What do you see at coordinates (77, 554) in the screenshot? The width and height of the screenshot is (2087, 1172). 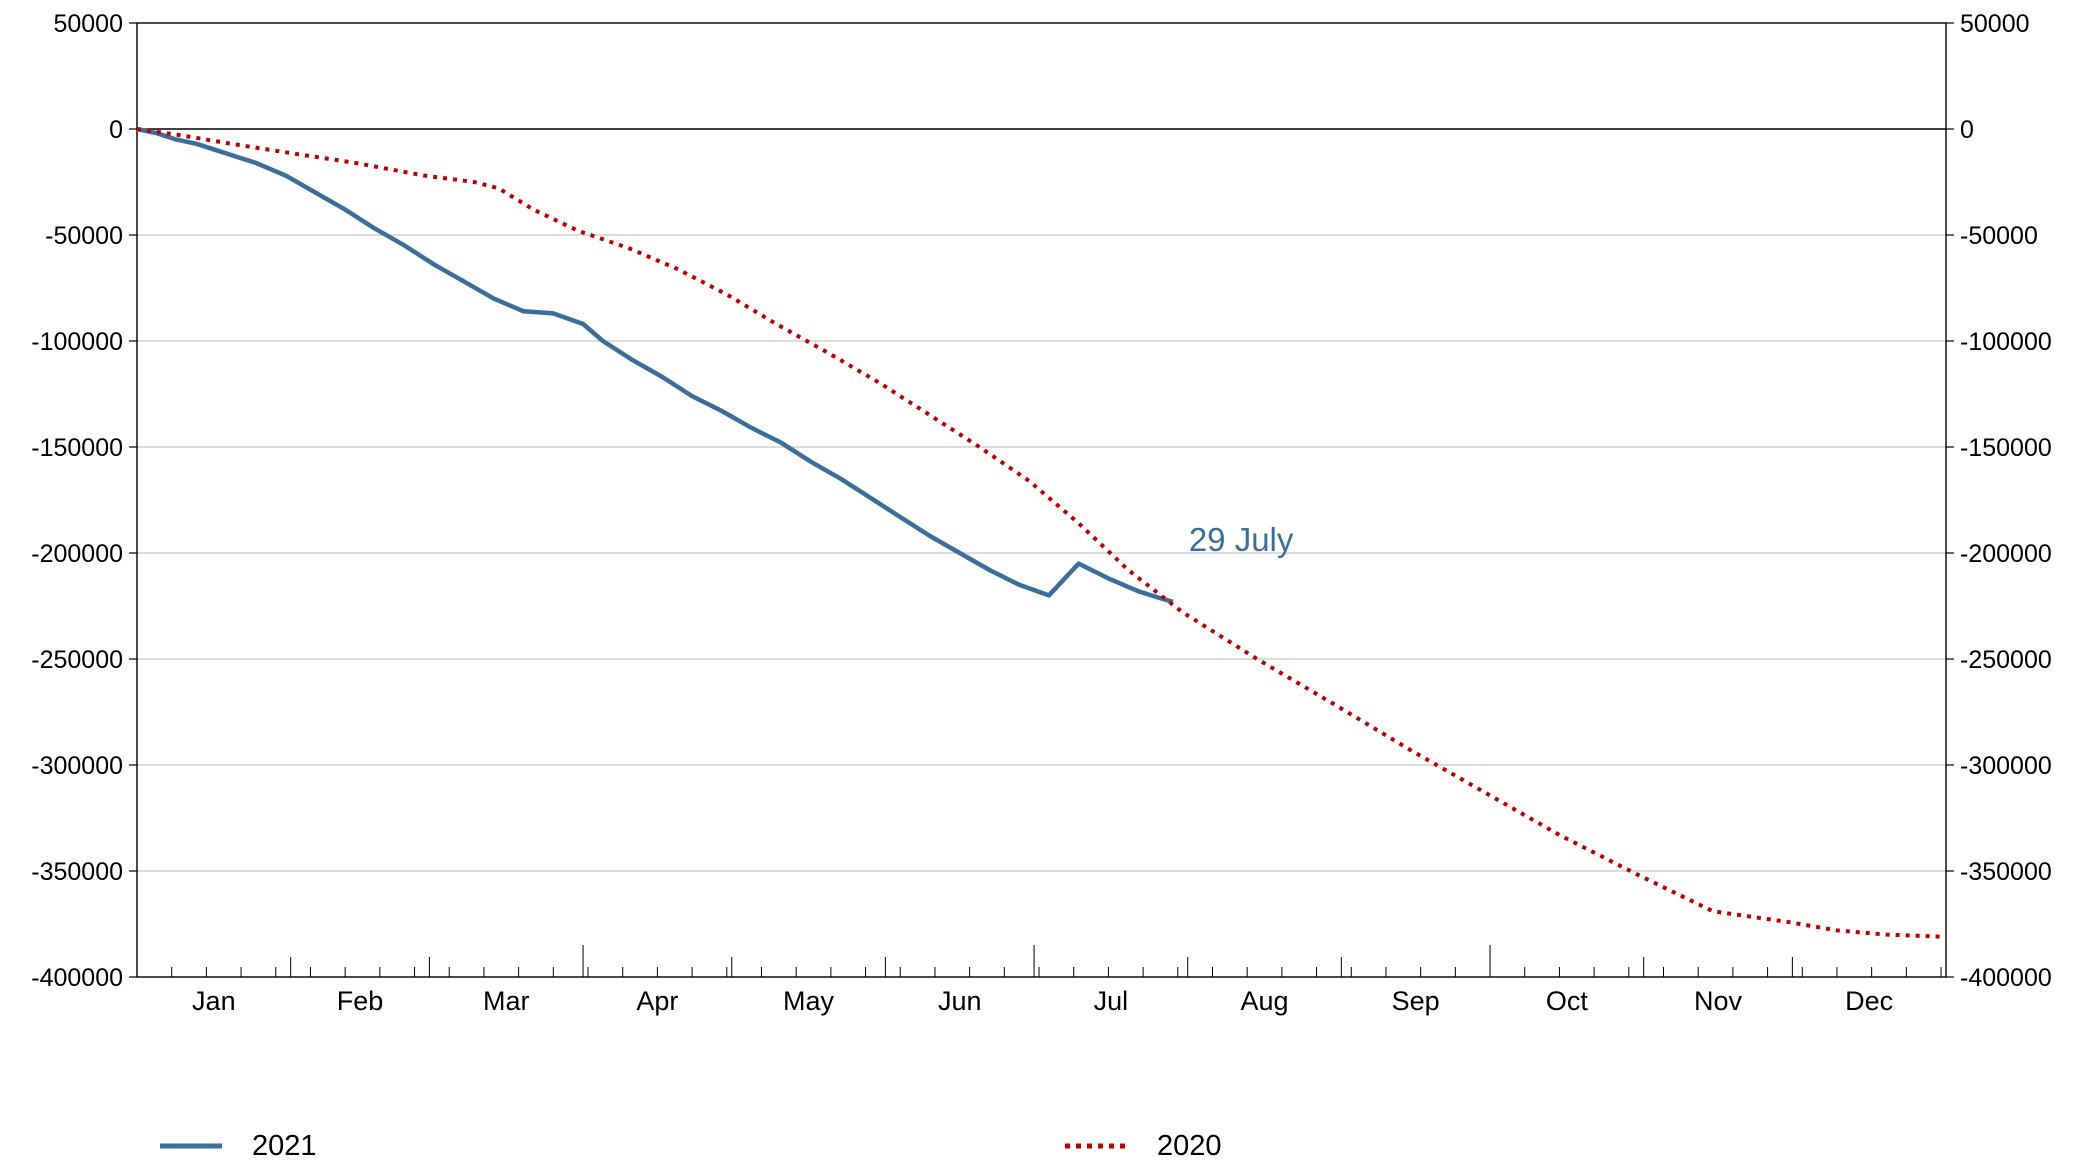 I see `y-tick-label-left: -200000` at bounding box center [77, 554].